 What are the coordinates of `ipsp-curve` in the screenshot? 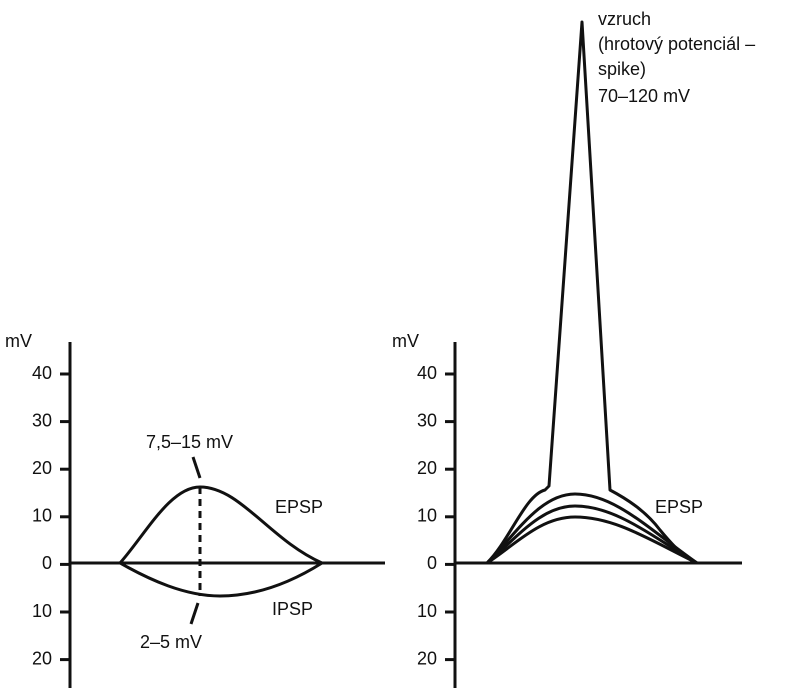 It's located at (221, 579).